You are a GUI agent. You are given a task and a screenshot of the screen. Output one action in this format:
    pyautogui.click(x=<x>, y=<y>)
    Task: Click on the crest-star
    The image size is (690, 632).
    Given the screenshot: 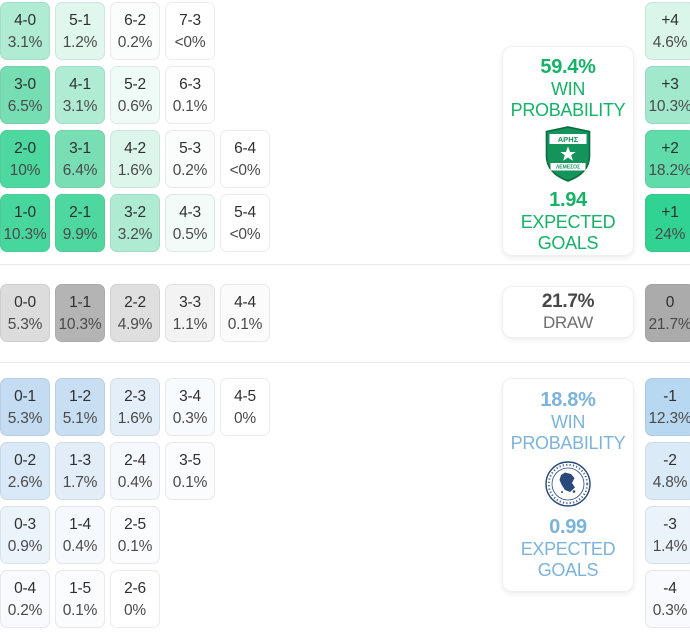 What is the action you would take?
    pyautogui.click(x=568, y=153)
    